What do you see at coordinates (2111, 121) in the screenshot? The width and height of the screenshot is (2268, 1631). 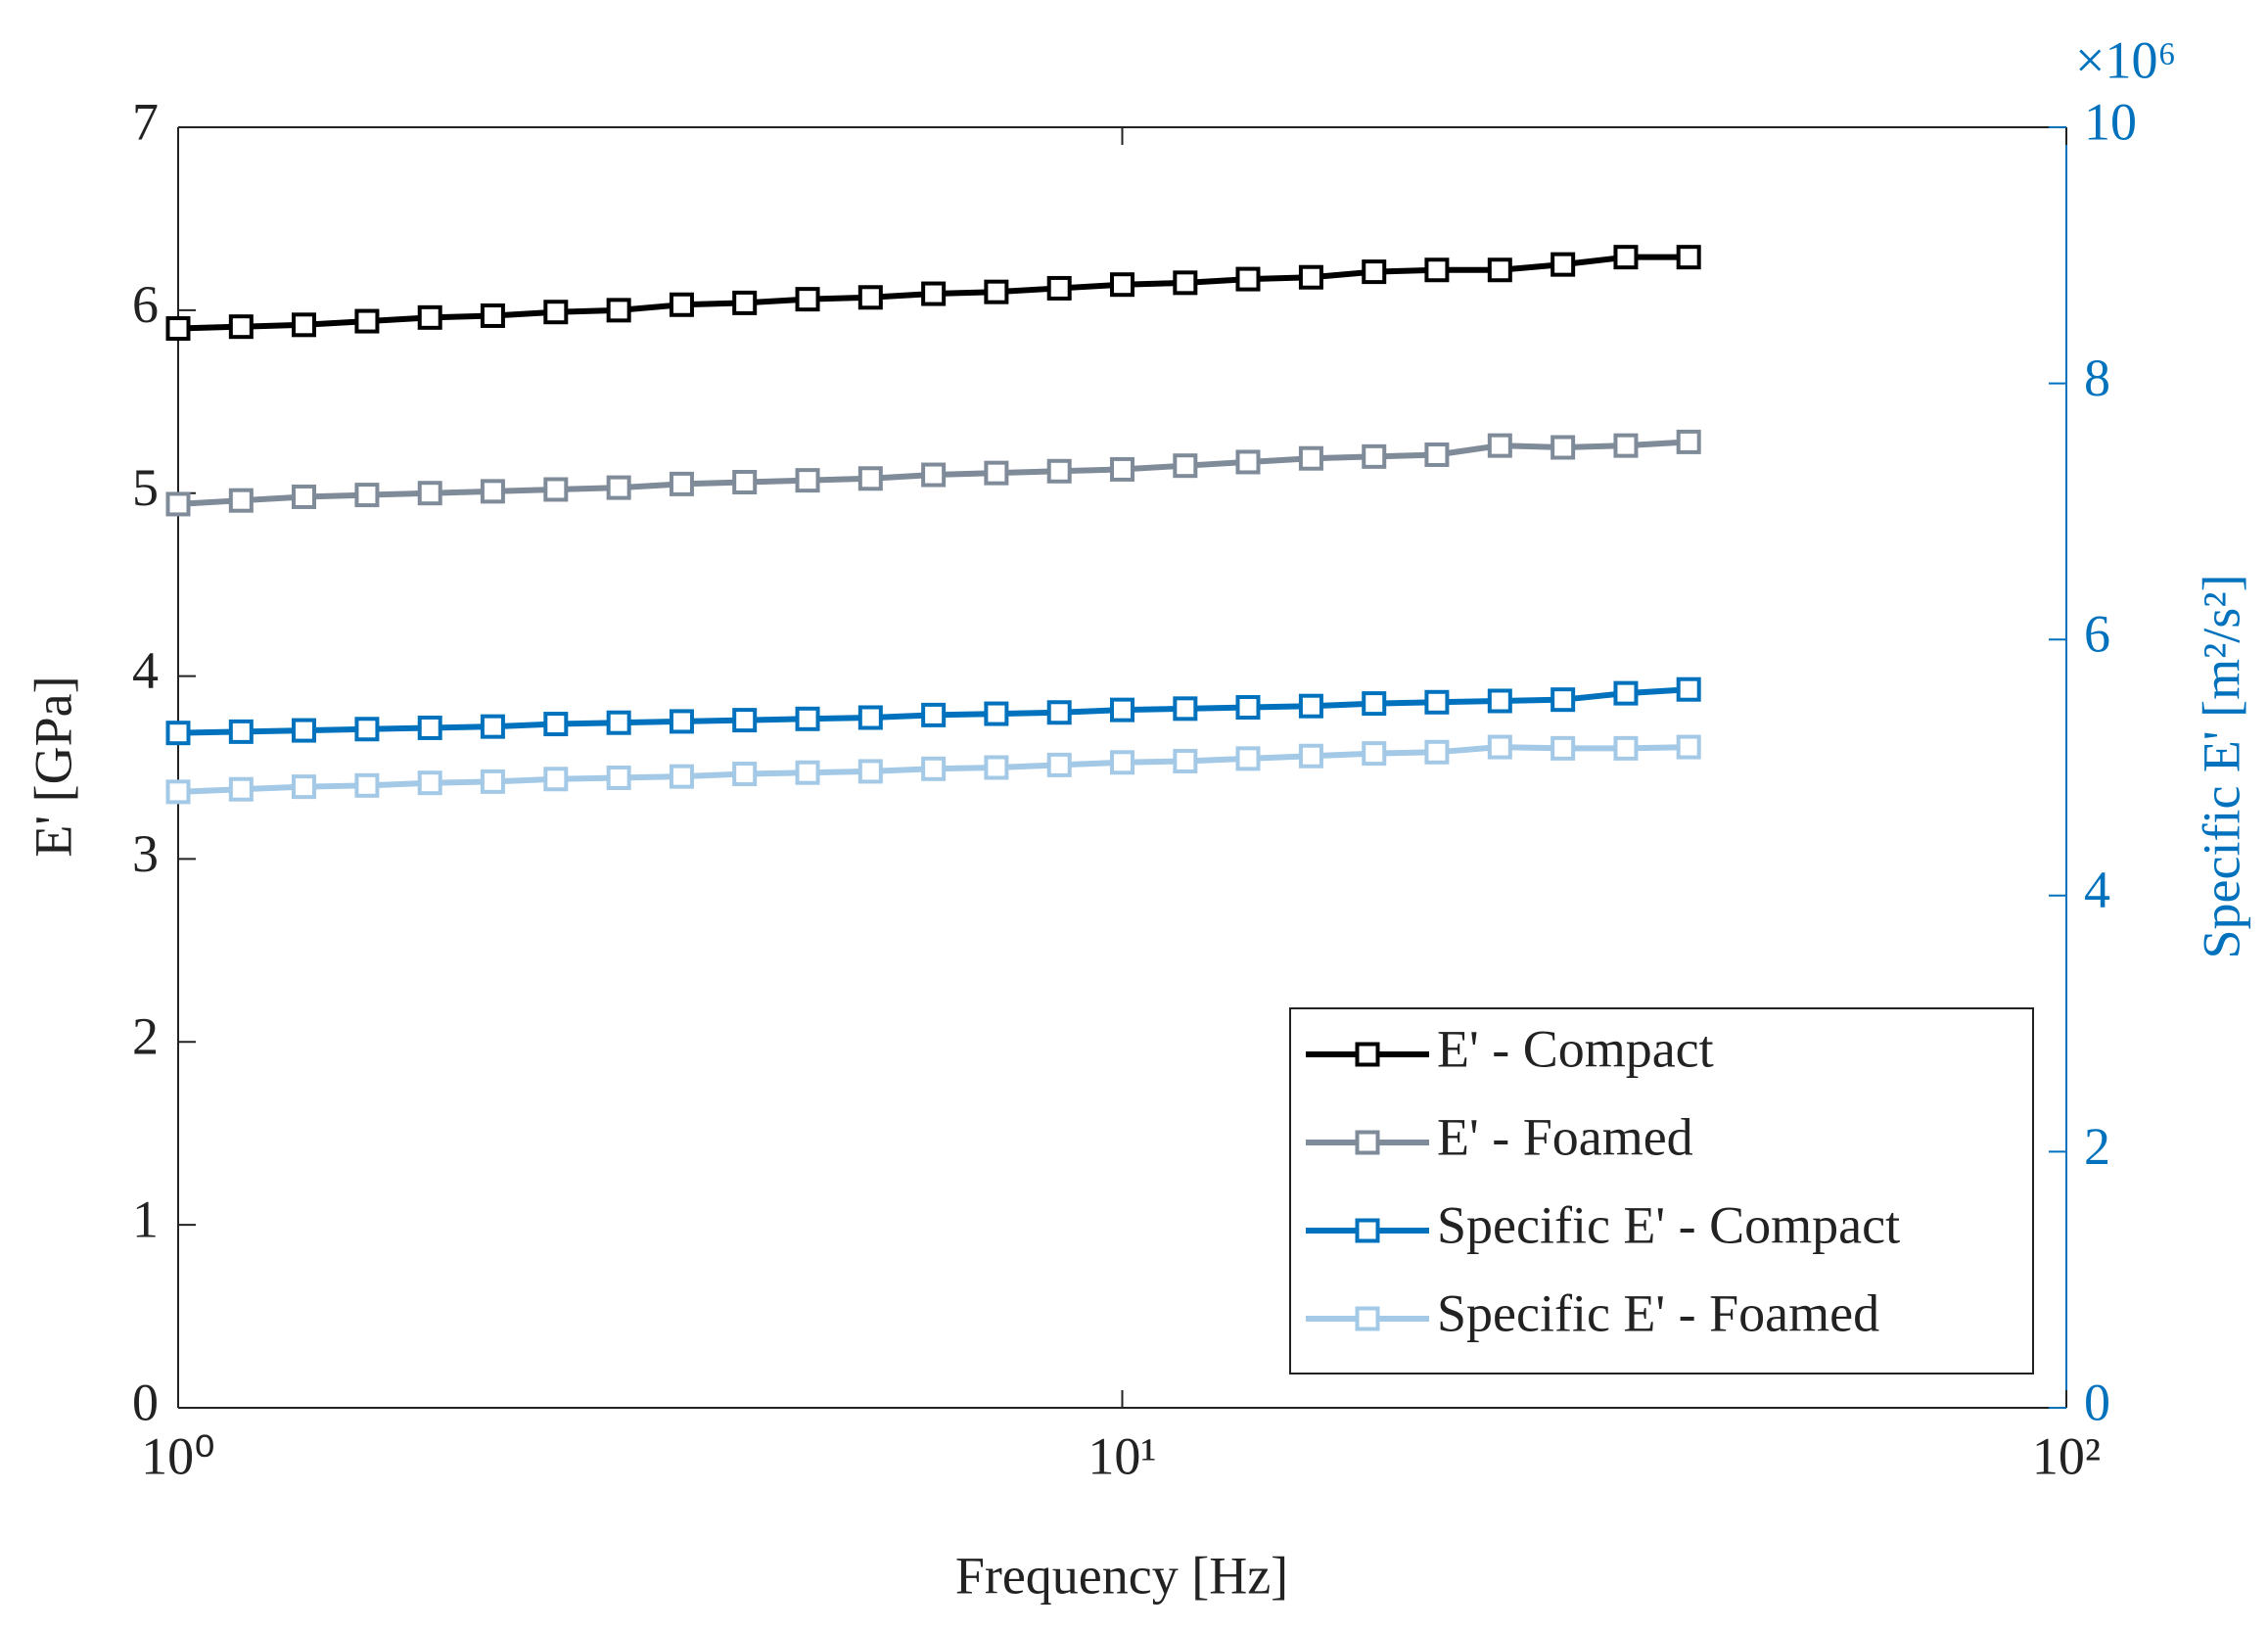 I see `y2-tick-label: 10` at bounding box center [2111, 121].